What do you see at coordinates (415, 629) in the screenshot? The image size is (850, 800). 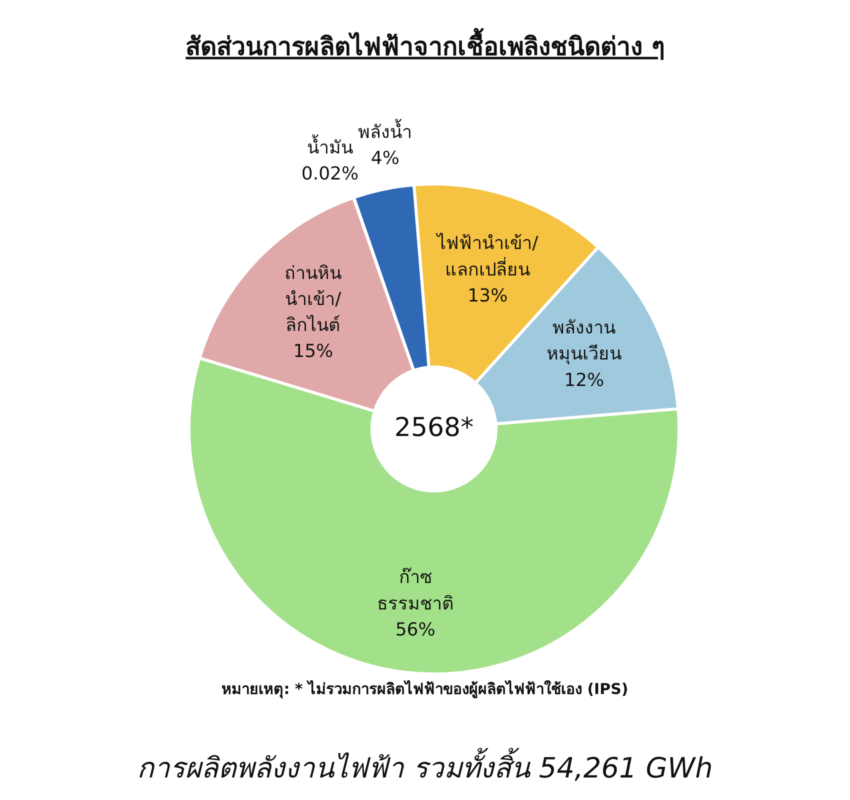 I see `data-label: 56%` at bounding box center [415, 629].